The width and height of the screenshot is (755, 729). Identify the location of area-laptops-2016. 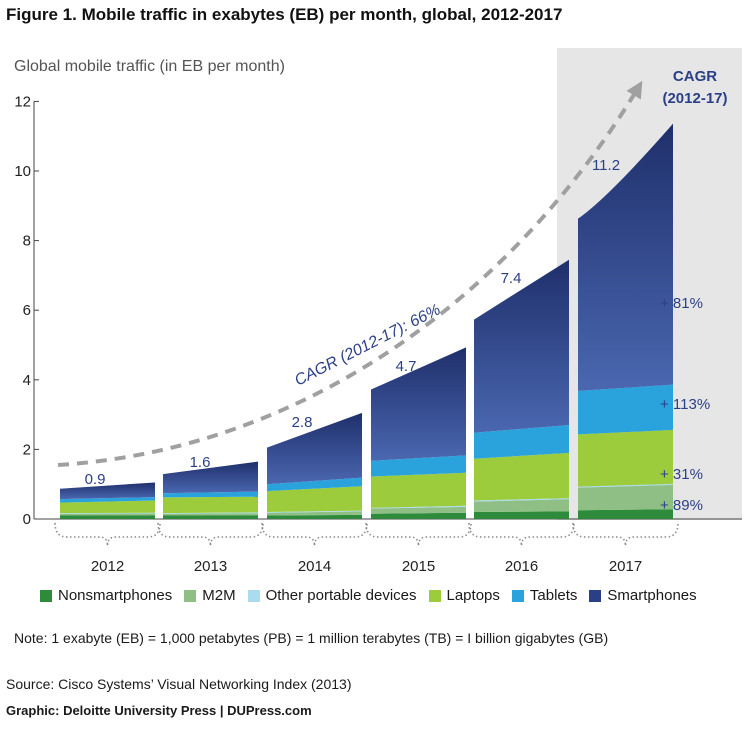
(521, 476).